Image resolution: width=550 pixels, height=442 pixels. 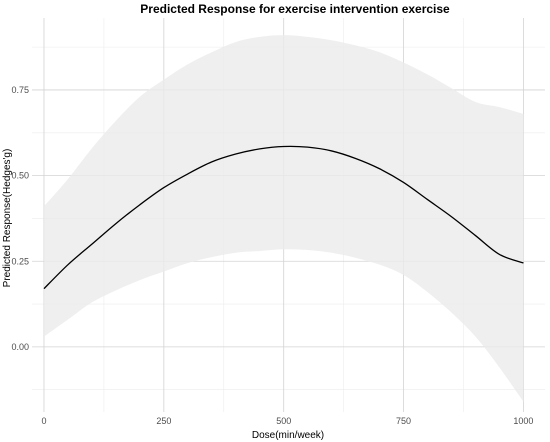 What do you see at coordinates (20, 176) in the screenshot?
I see `y-tick-label: 0.50` at bounding box center [20, 176].